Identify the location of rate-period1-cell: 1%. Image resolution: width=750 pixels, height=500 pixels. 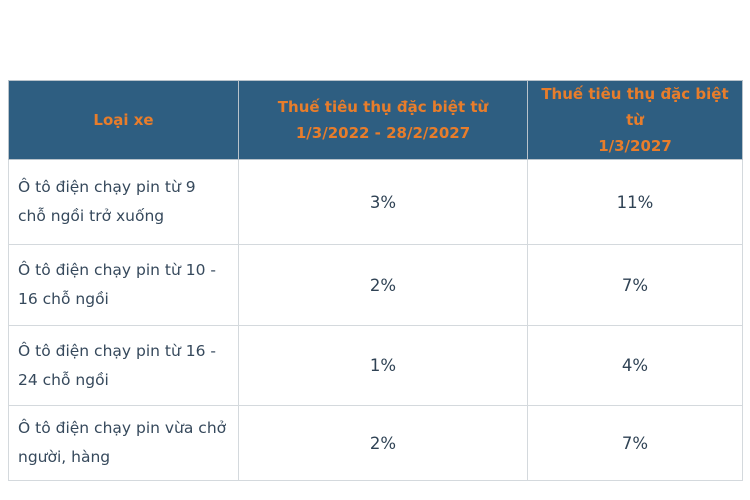
(383, 365).